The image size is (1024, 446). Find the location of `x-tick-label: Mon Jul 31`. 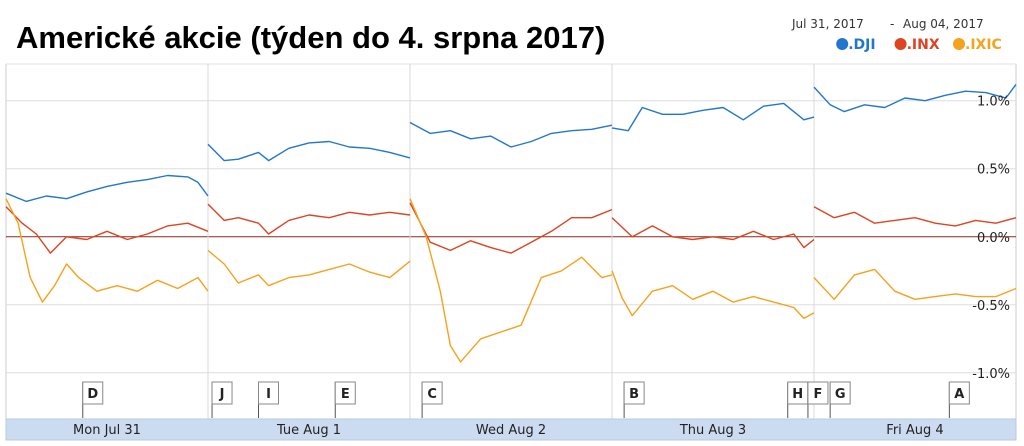

x-tick-label: Mon Jul 31 is located at coordinates (107, 430).